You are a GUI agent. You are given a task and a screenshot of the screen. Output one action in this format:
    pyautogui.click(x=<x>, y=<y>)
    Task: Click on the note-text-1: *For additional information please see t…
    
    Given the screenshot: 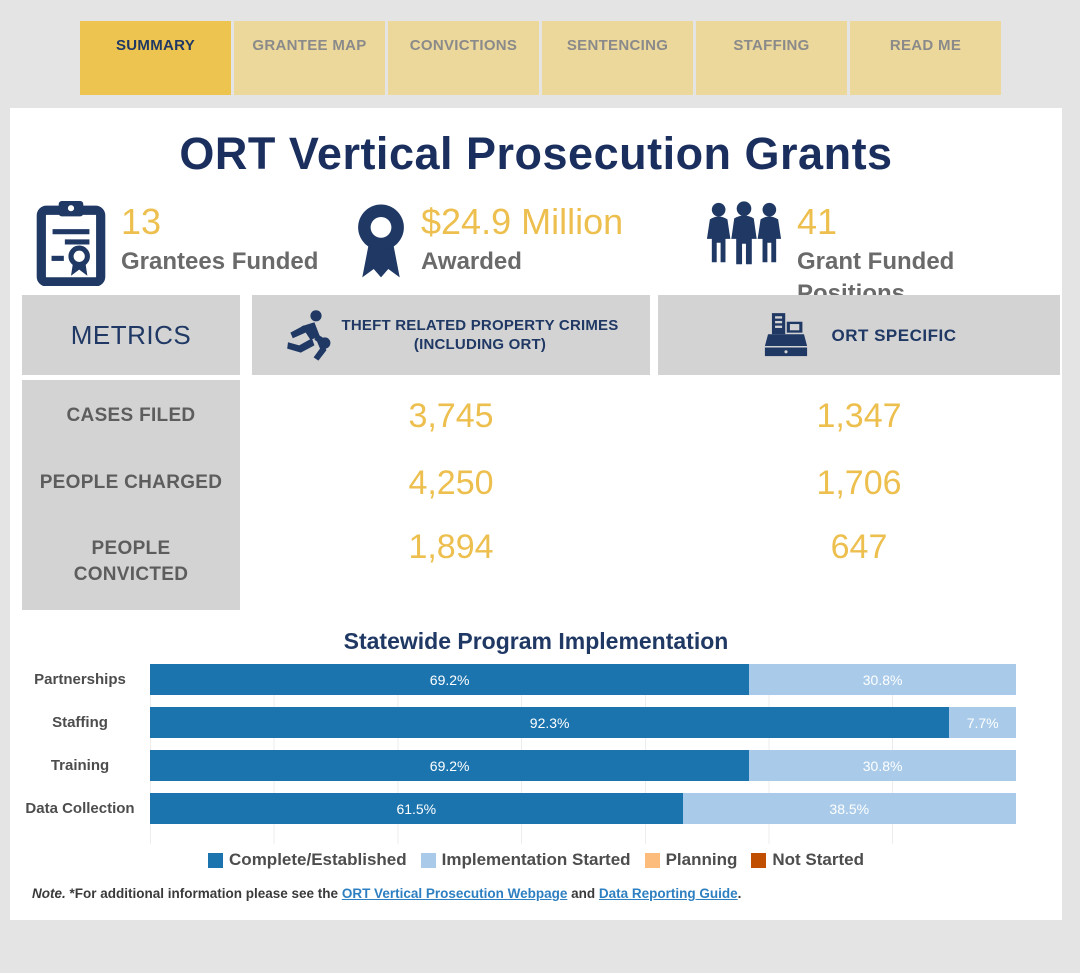 What is the action you would take?
    pyautogui.click(x=203, y=893)
    